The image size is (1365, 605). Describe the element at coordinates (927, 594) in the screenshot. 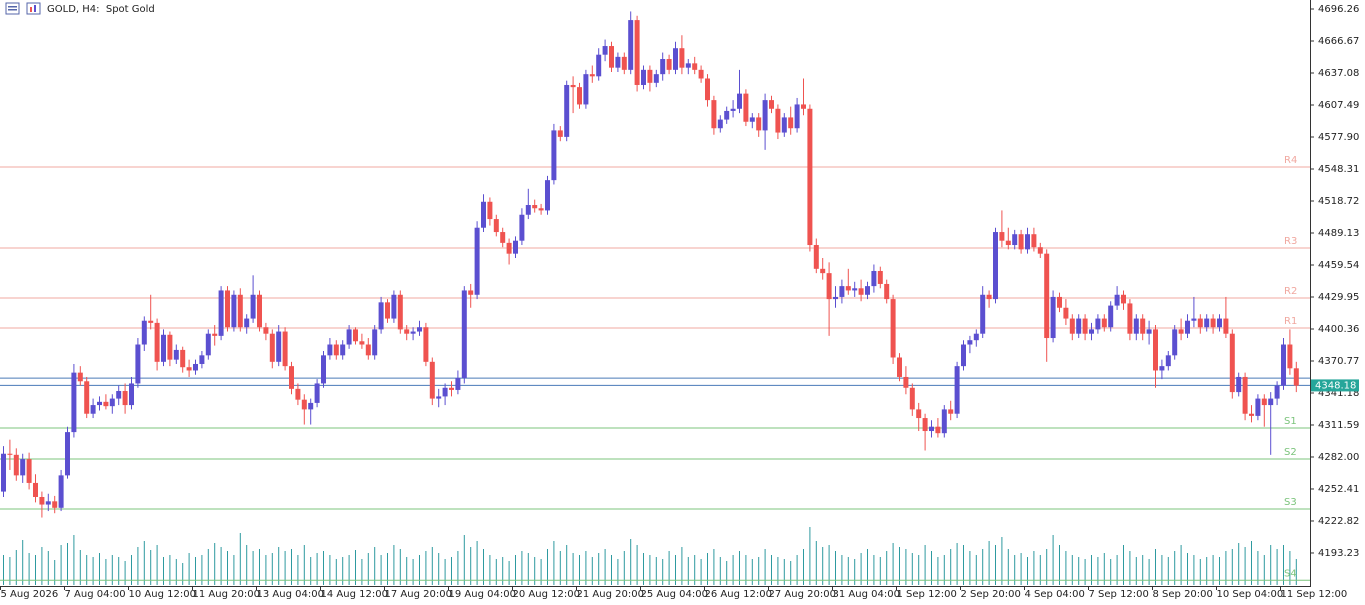

I see `x-tick-label: 1 Sep 12:00` at that location.